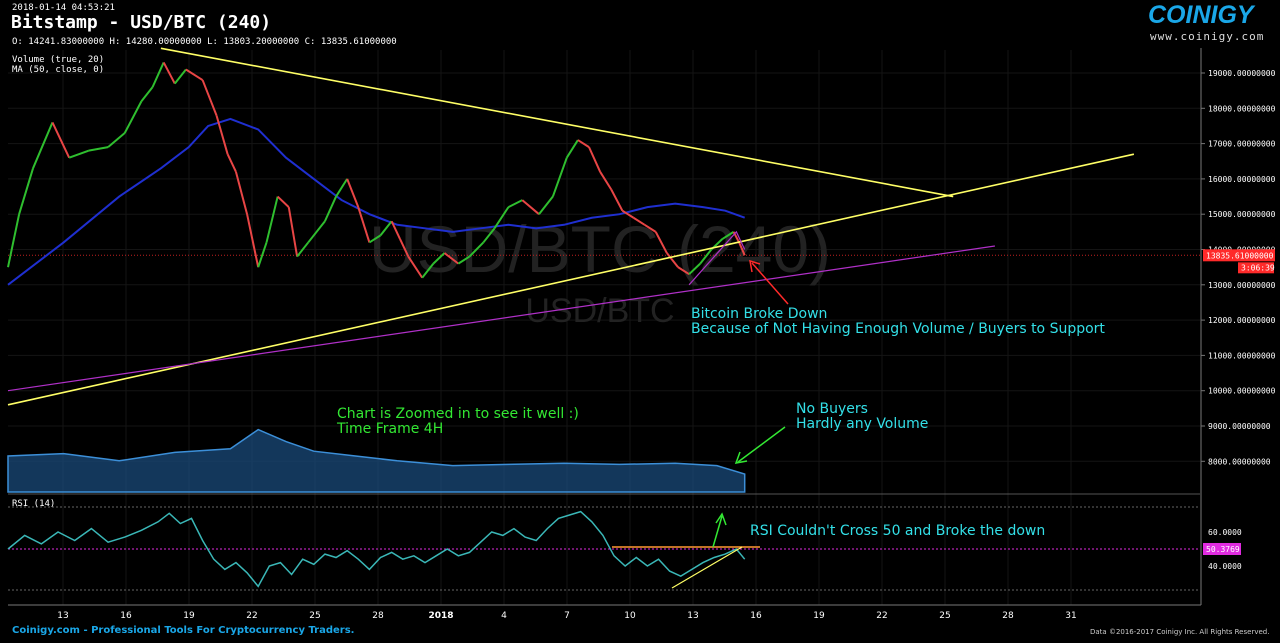 The image size is (1280, 643). I want to click on coinigy-logo: COINIGY, so click(1201, 15).